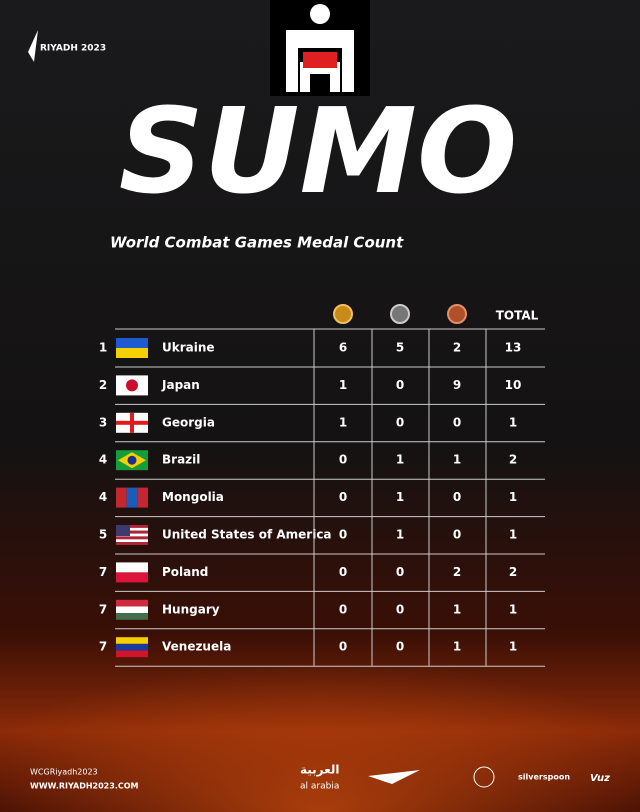 This screenshot has width=640, height=812. What do you see at coordinates (257, 243) in the screenshot?
I see `subtitle: World Combat Games Medal Count` at bounding box center [257, 243].